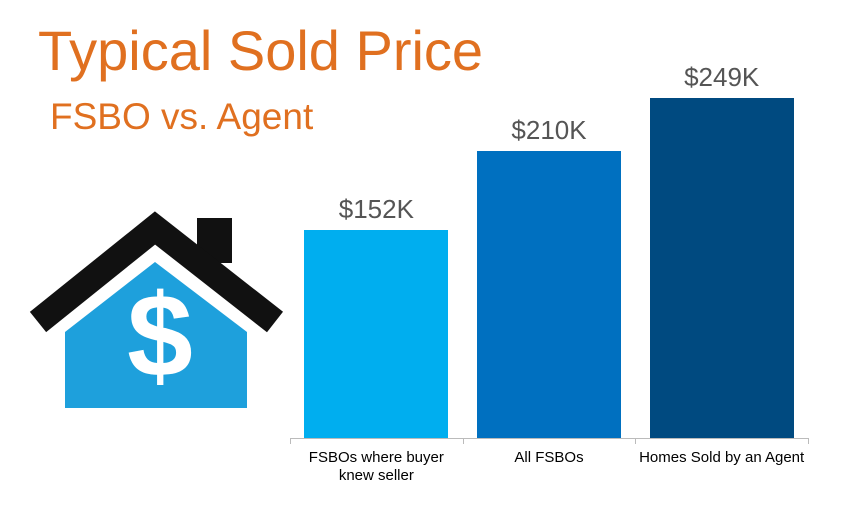 This screenshot has width=851, height=517. What do you see at coordinates (549, 130) in the screenshot?
I see `value-label: $210K` at bounding box center [549, 130].